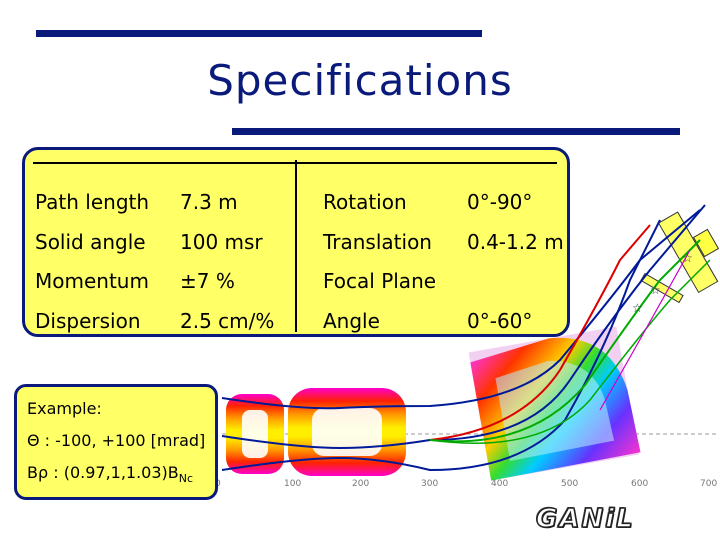 This screenshot has width=720, height=540. Describe the element at coordinates (351, 321) in the screenshot. I see `spec-label-angle: Angle` at that location.